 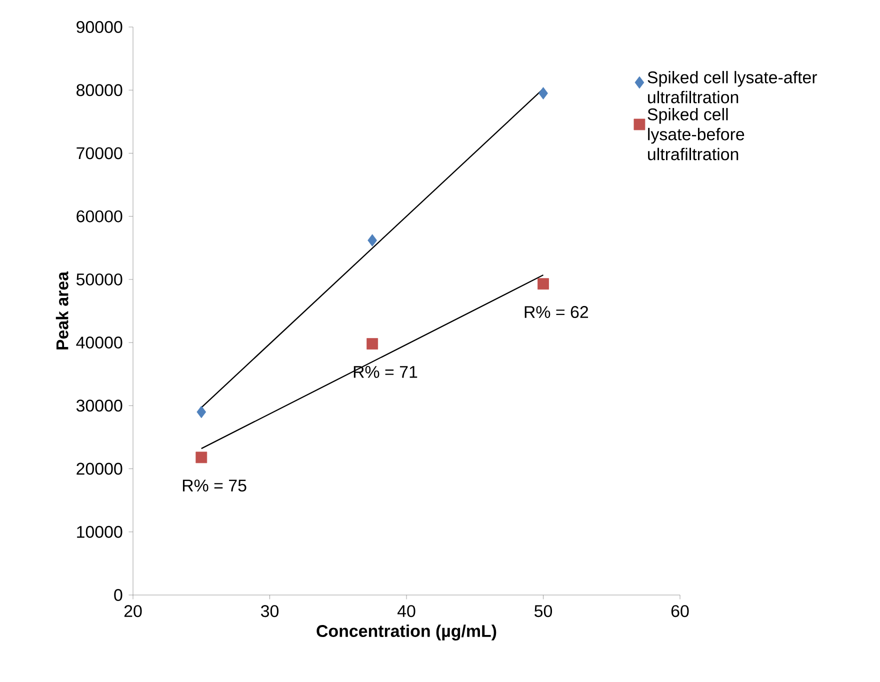 What do you see at coordinates (269, 611) in the screenshot?
I see `x-tick-label: 30` at bounding box center [269, 611].